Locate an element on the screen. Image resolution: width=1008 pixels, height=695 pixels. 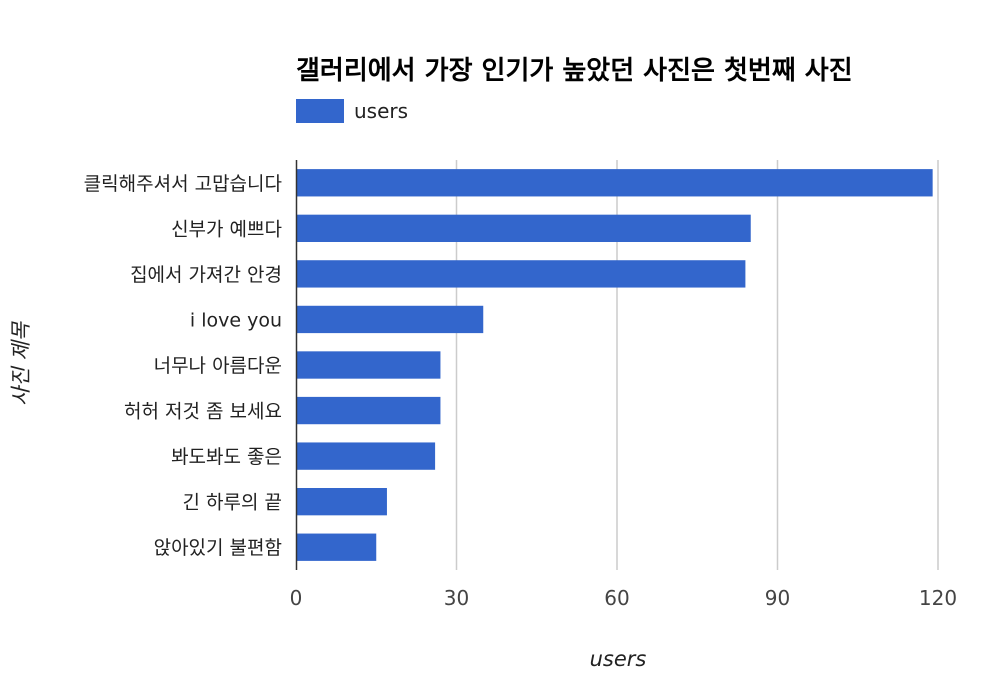
y-axis-title: 사진 제목 is located at coordinates (21, 363).